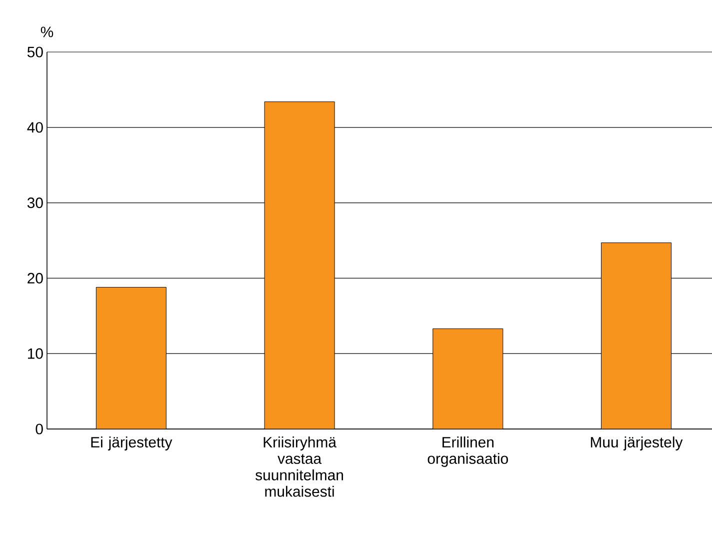 Image resolution: width=712 pixels, height=533 pixels. Describe the element at coordinates (131, 443) in the screenshot. I see `x-tick-label: Ei järjestetty` at that location.